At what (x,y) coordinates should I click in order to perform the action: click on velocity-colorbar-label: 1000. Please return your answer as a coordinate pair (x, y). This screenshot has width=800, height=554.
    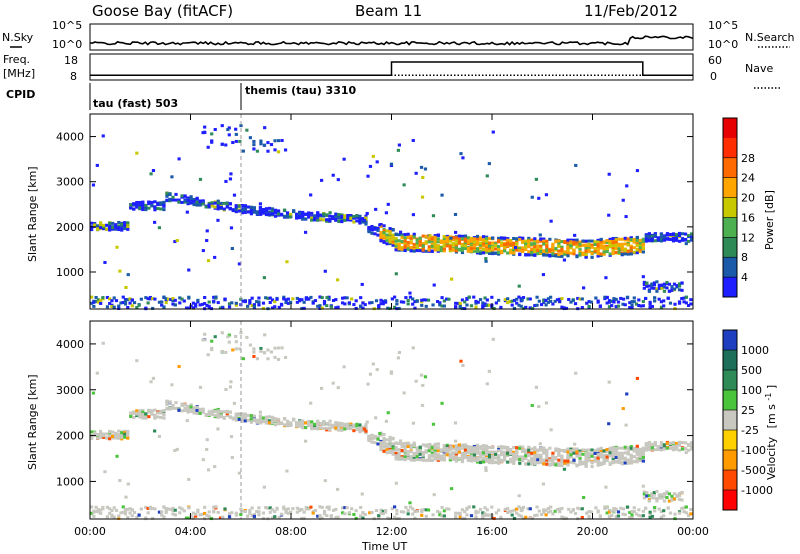
    Looking at the image, I should click on (755, 350).